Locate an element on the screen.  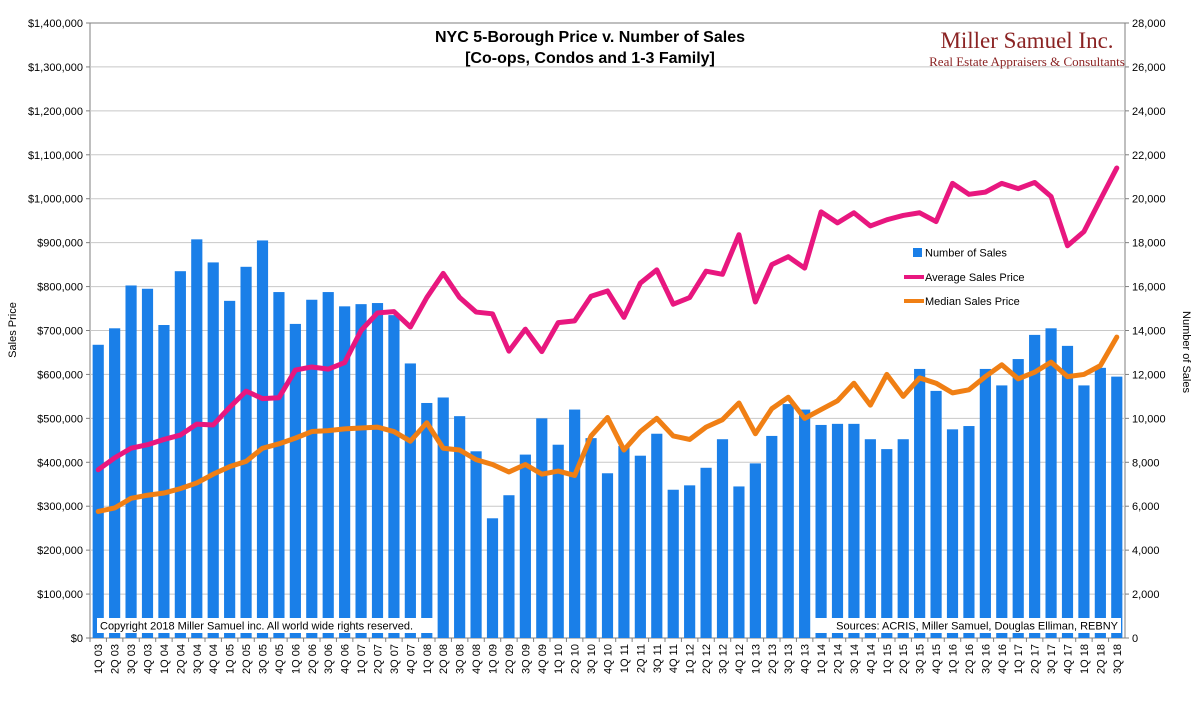
x-tick-label-2q-18: 2Q 18 is located at coordinates (1101, 659).